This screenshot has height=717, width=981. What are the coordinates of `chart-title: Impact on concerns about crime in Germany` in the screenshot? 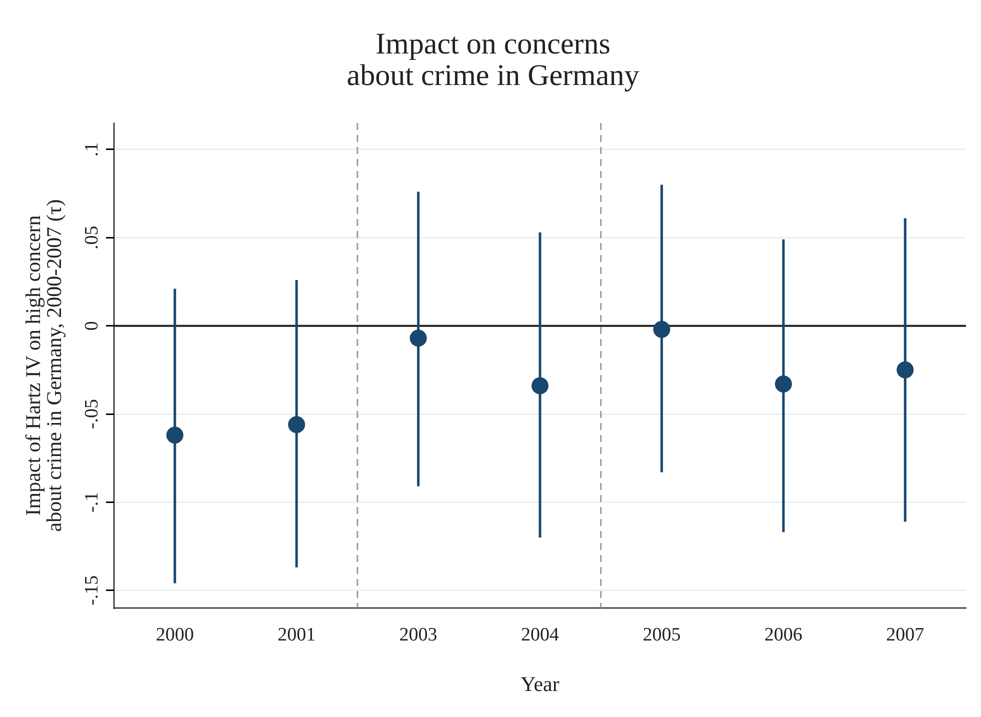 It's located at (493, 60).